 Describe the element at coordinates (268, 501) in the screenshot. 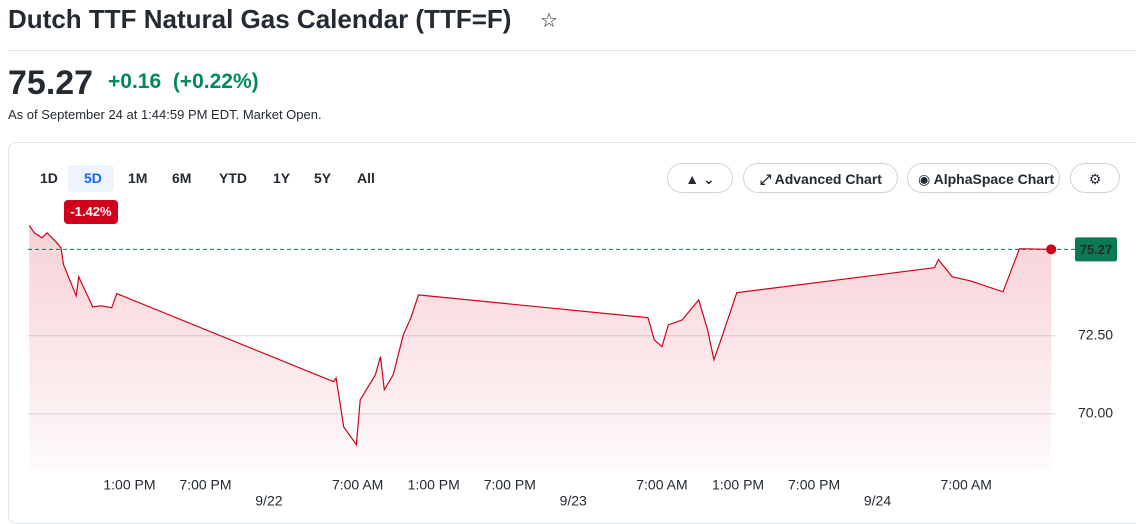

I see `date-tick-label: 9/22` at that location.